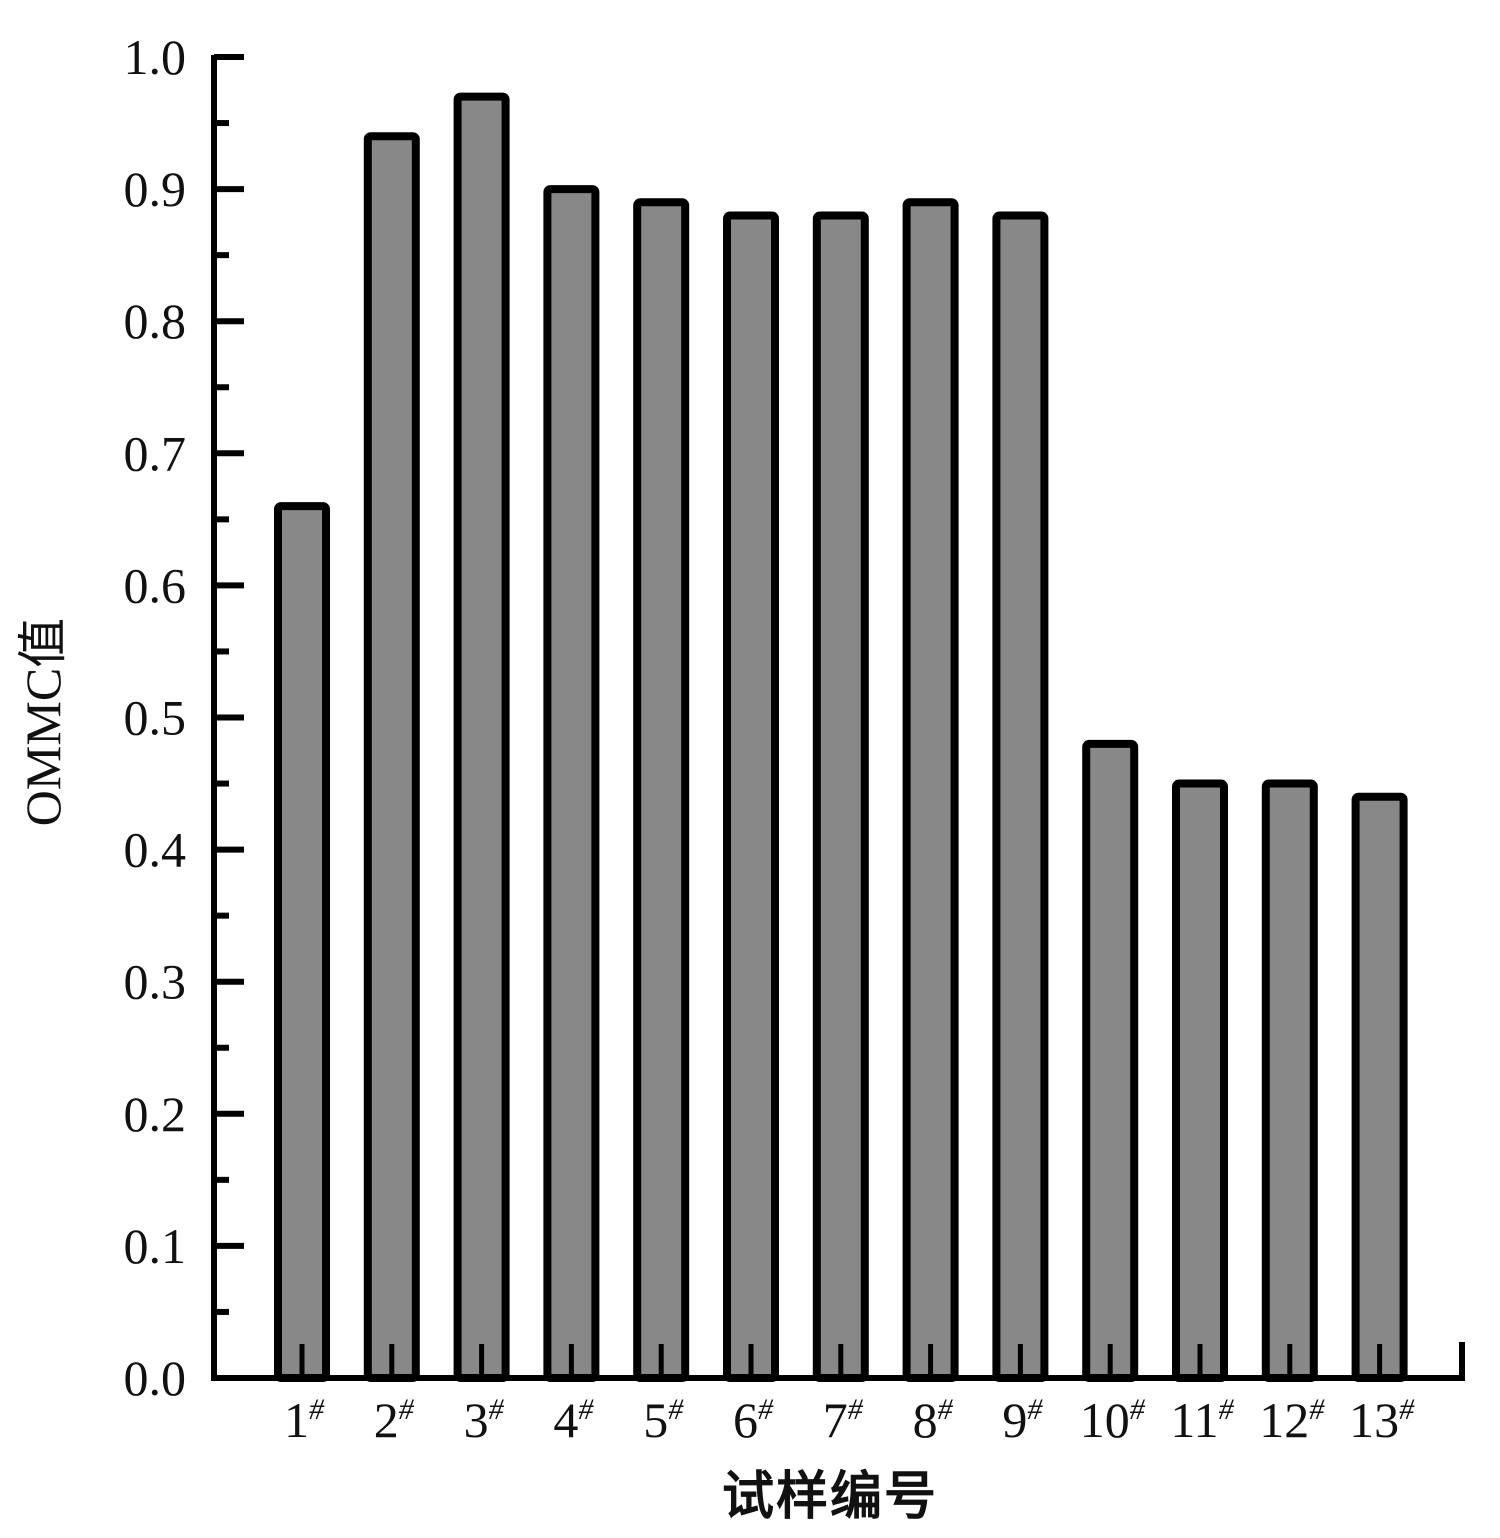  I want to click on x-tick-label: 8#, so click(933, 1420).